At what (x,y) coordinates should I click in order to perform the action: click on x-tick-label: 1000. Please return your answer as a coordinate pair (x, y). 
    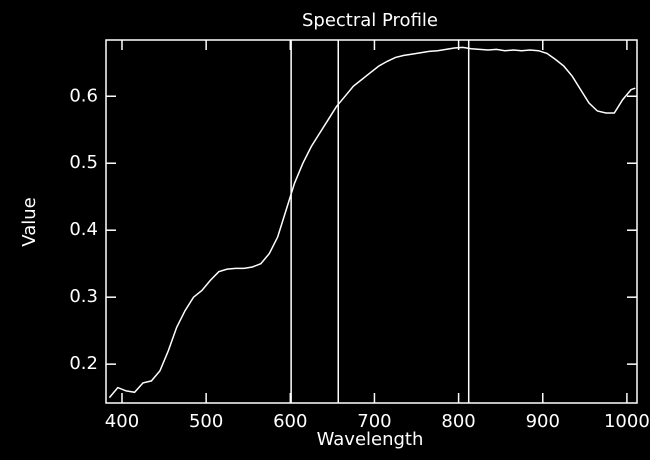
    Looking at the image, I should click on (627, 421).